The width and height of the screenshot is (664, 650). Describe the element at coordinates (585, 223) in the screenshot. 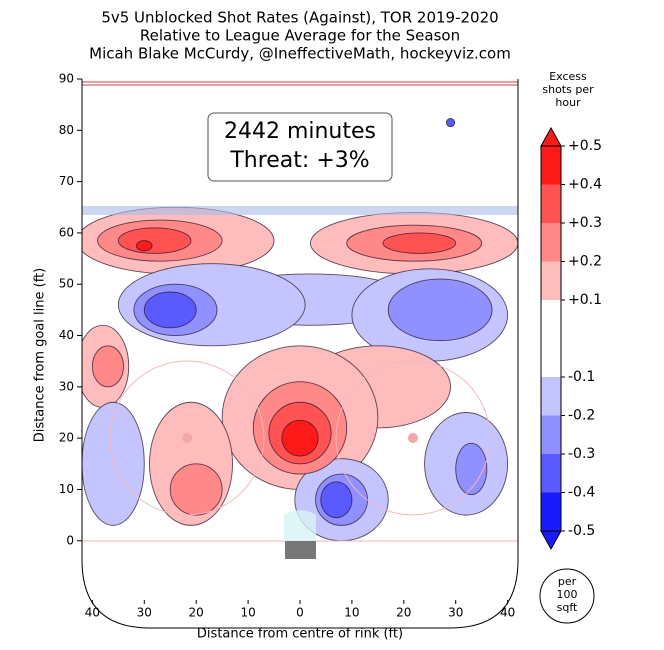

I see `colorbar-tick-label: +0.3` at that location.